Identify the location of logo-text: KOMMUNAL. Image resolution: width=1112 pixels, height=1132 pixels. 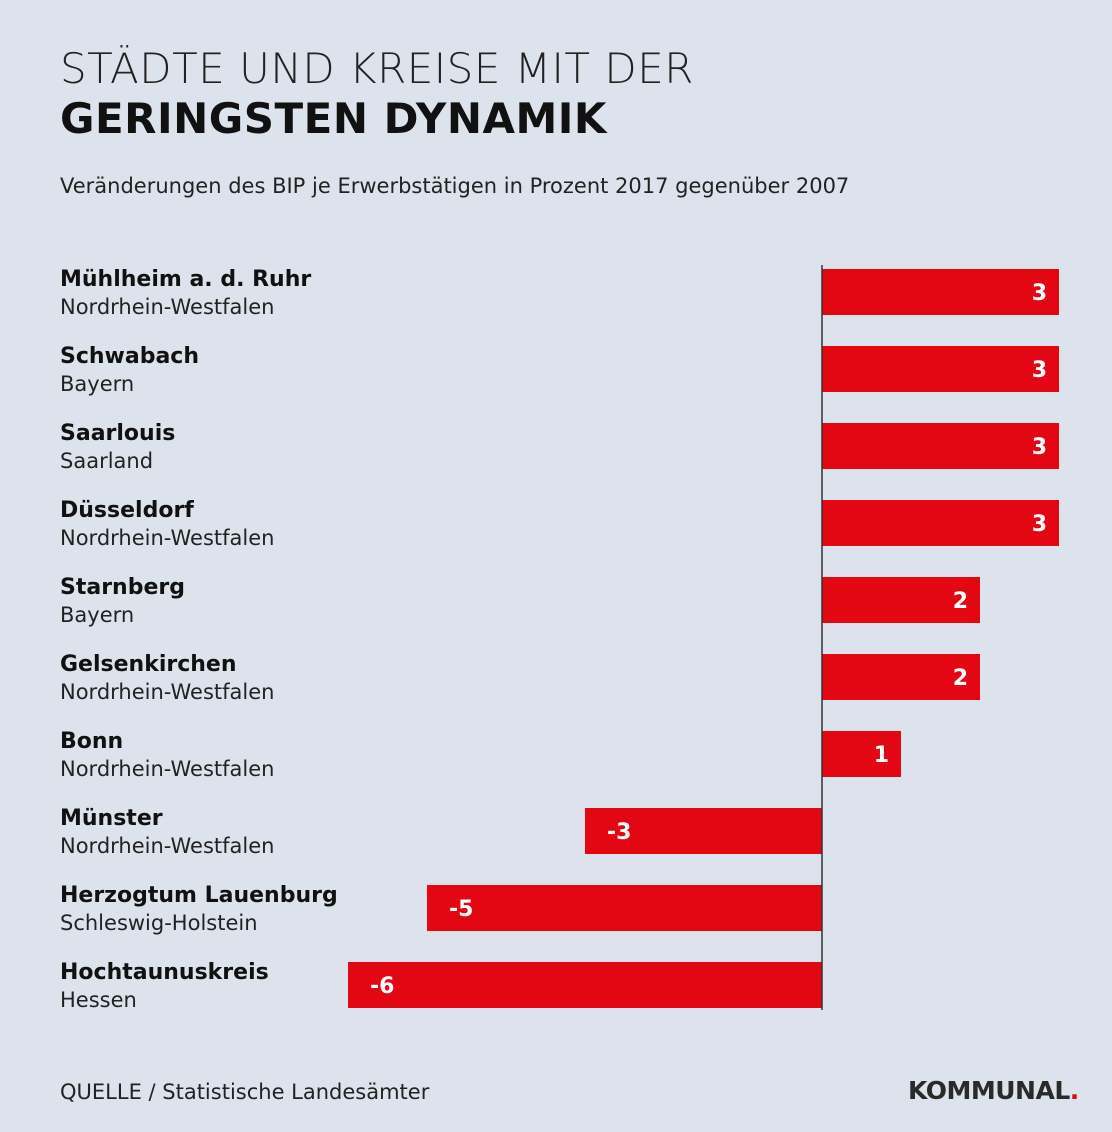
(989, 1090).